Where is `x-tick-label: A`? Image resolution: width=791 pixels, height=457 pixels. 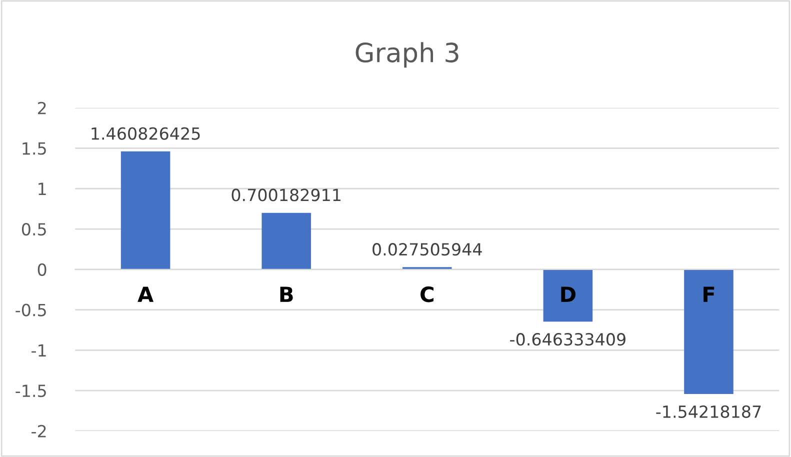 x-tick-label: A is located at coordinates (146, 294).